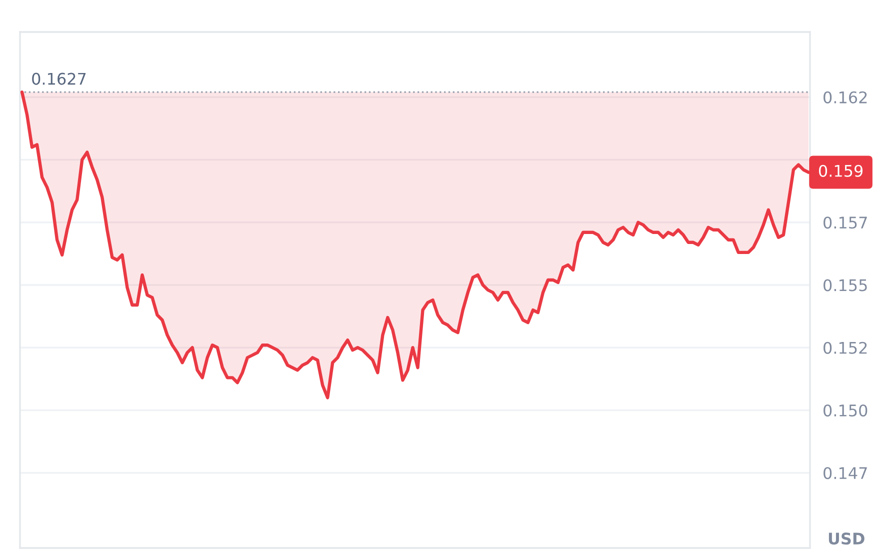 This screenshot has height=560, width=882. What do you see at coordinates (845, 285) in the screenshot?
I see `y-tick-label: 0.155` at bounding box center [845, 285].